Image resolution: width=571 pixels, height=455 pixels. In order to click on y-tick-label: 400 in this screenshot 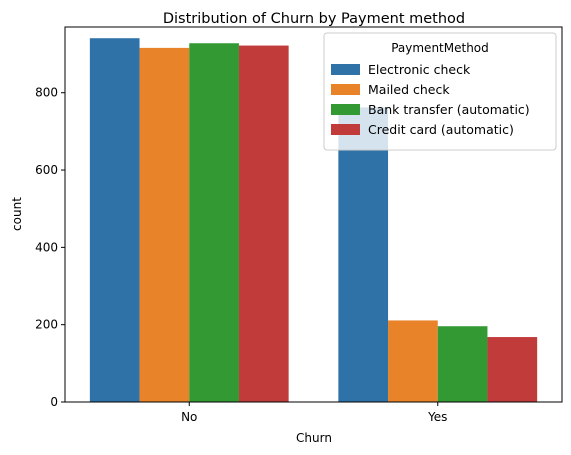, I will do `click(46, 247)`.